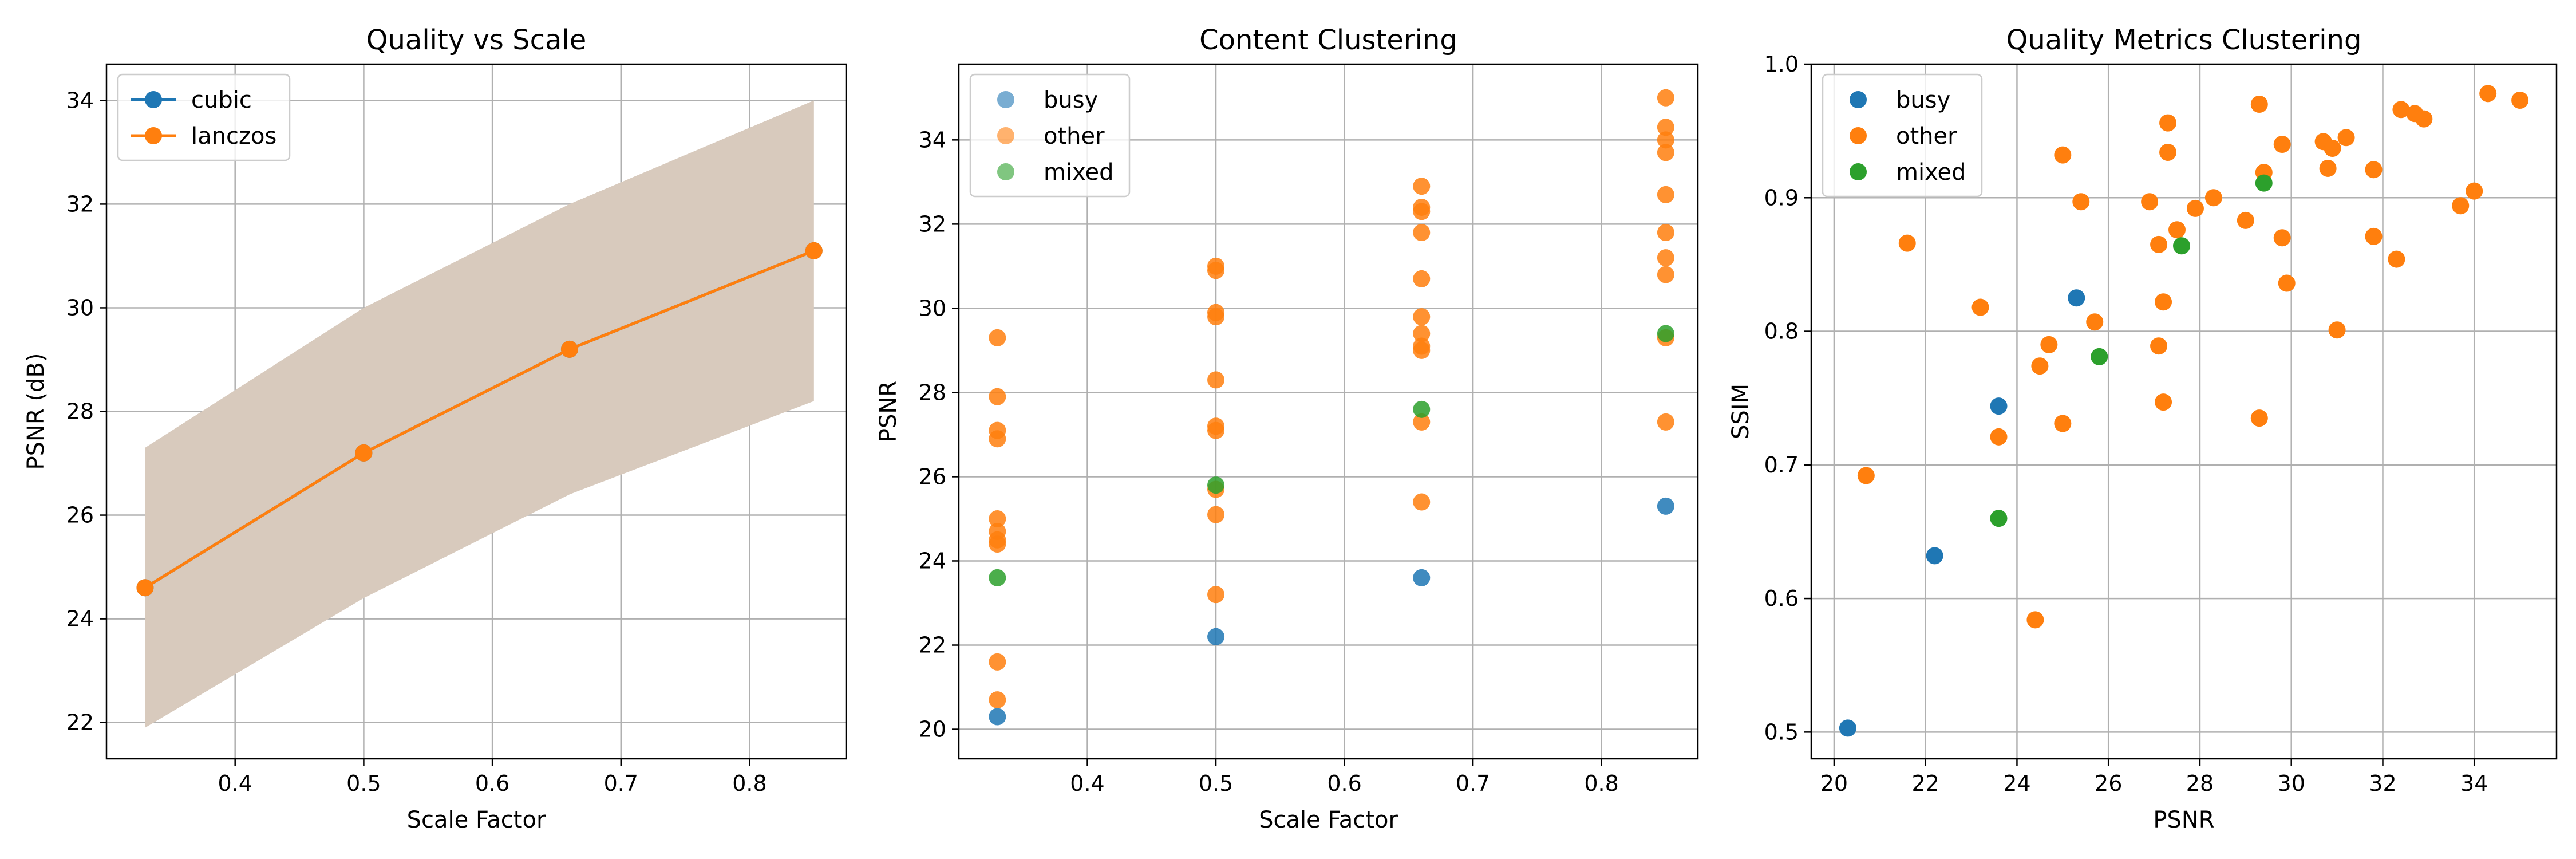  What do you see at coordinates (204, 117) in the screenshot?
I see `legend: cubic lanczos` at bounding box center [204, 117].